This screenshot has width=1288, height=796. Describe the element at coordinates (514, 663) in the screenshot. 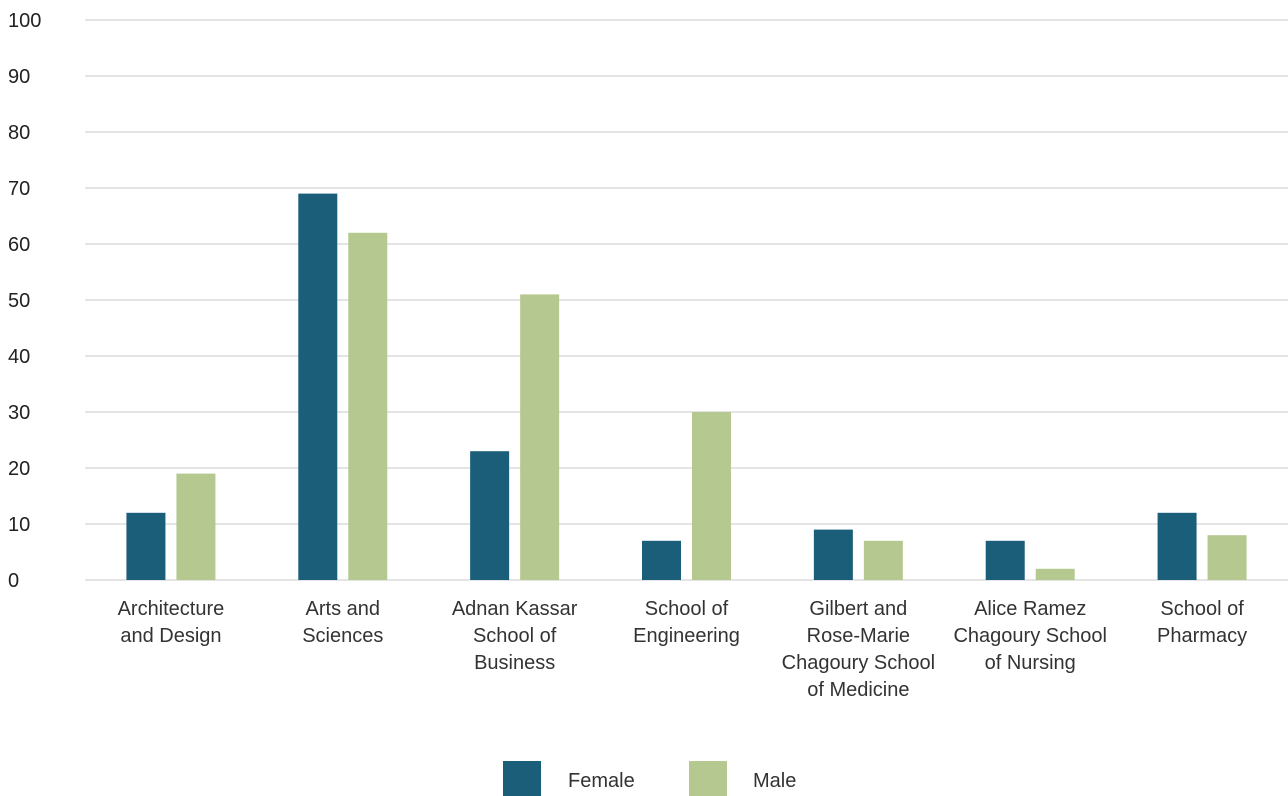

I see `x-category-label-line: Business` at that location.